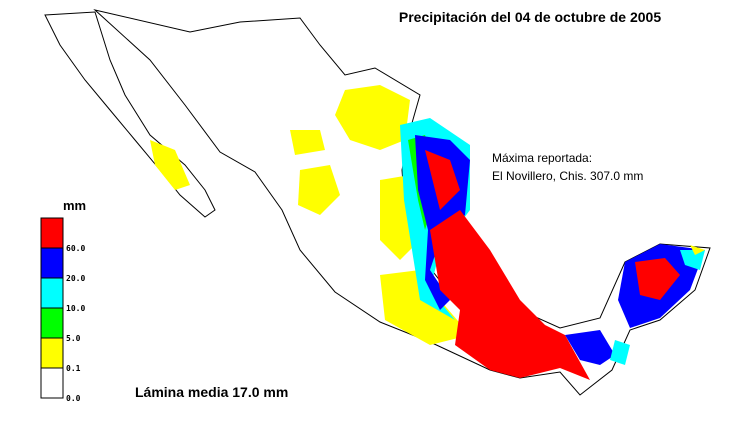 This screenshot has height=434, width=729. What do you see at coordinates (73, 368) in the screenshot?
I see `legend-label: 0.1` at bounding box center [73, 368].